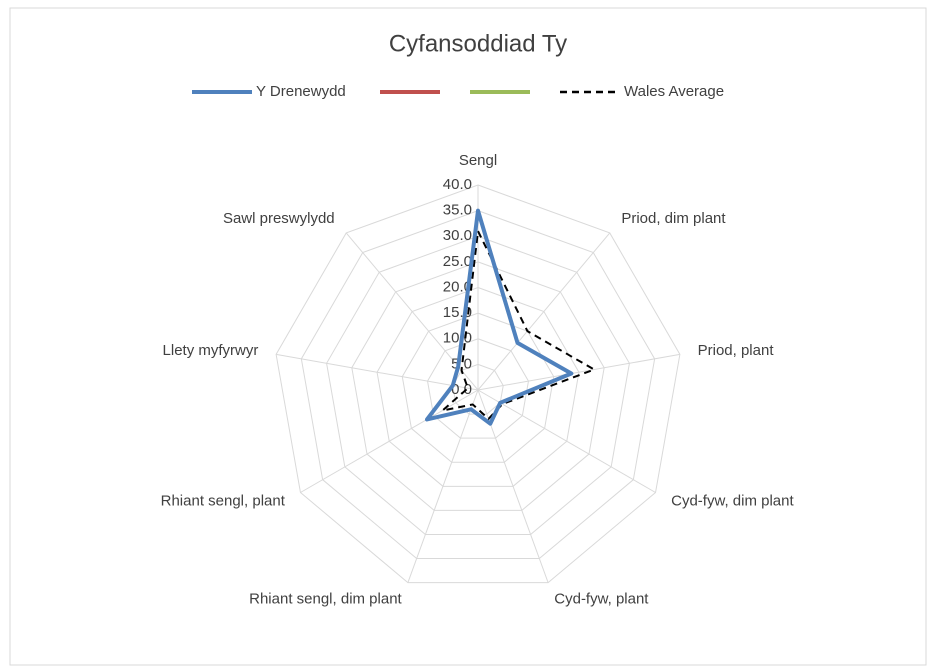 Image resolution: width=938 pixels, height=670 pixels. What do you see at coordinates (457, 286) in the screenshot?
I see `tick-label: 20.0` at bounding box center [457, 286].